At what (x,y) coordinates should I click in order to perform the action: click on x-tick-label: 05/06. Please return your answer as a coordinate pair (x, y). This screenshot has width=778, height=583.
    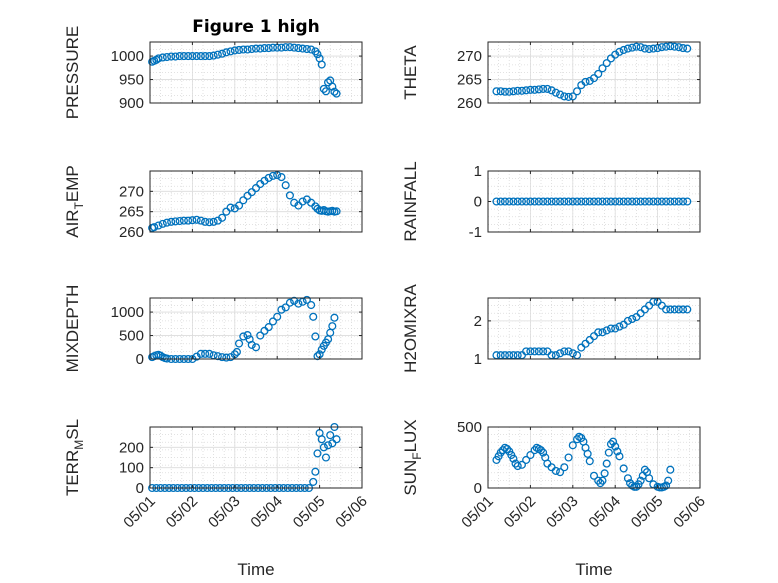
    Looking at the image, I should click on (689, 512).